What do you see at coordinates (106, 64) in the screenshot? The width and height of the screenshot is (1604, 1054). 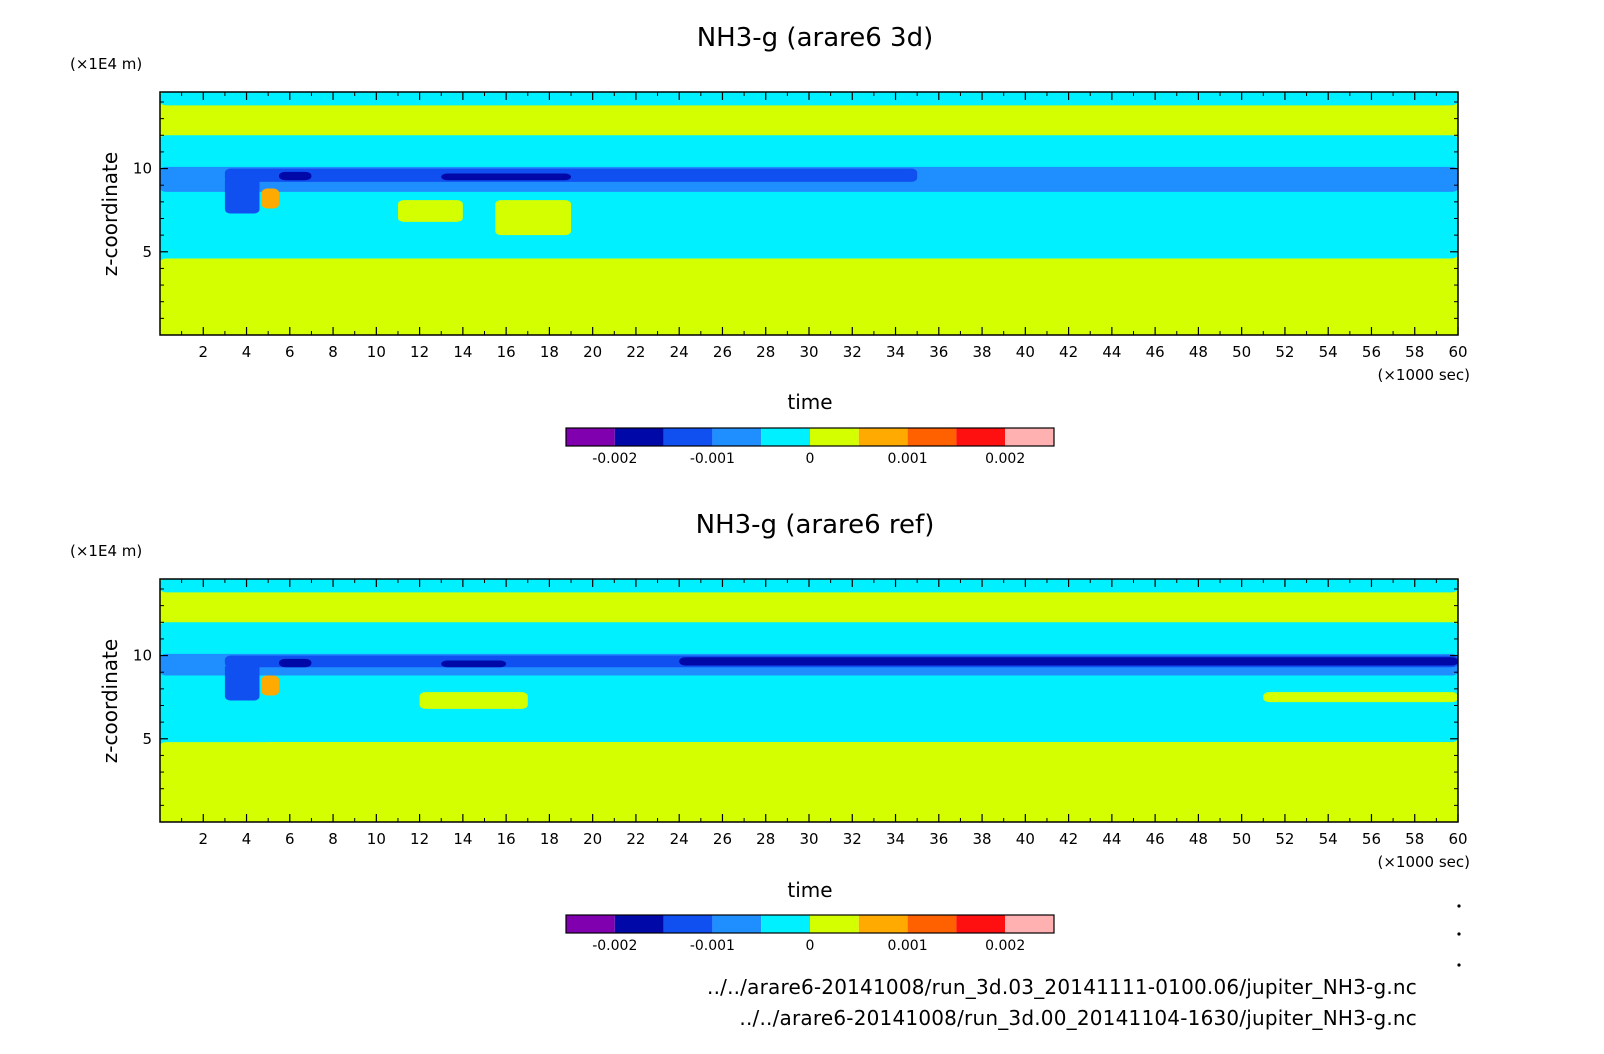 I see `y-unit-label: (×1E4 m)` at bounding box center [106, 64].